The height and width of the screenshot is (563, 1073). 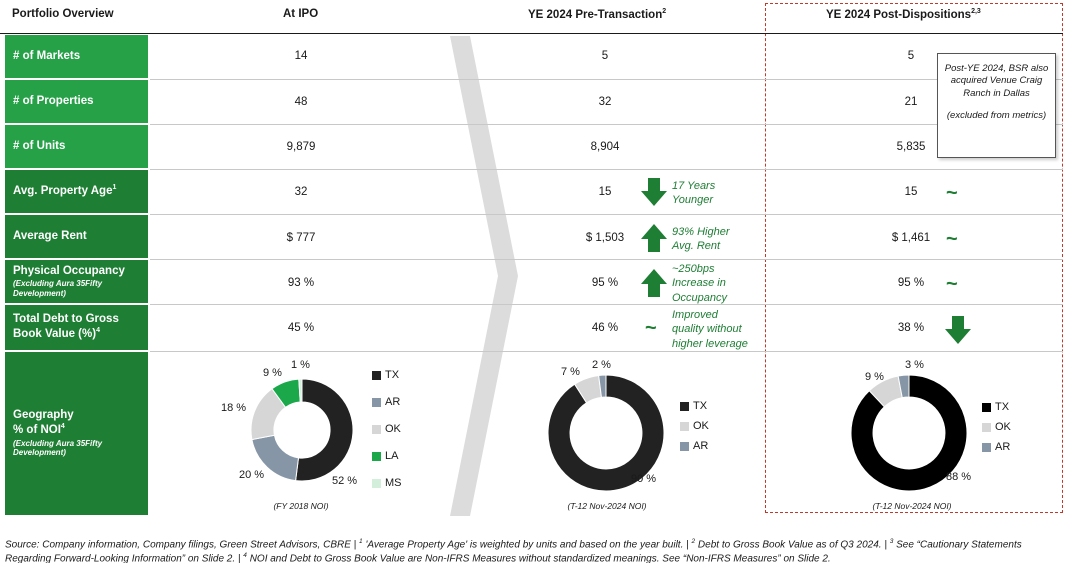 What do you see at coordinates (301, 14) in the screenshot?
I see `header-at-ipo: At IPO` at bounding box center [301, 14].